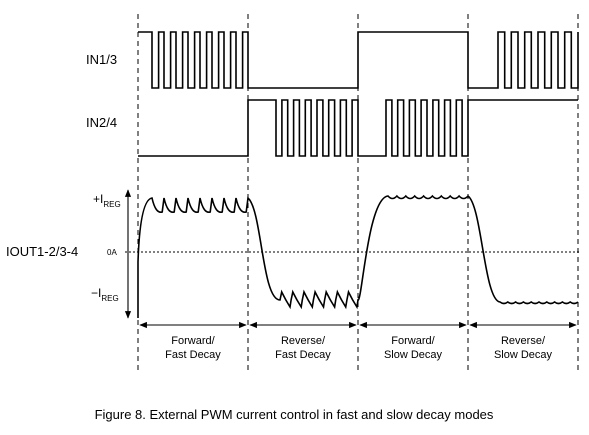  Describe the element at coordinates (112, 252) in the screenshot. I see `zero-amp-label: 0A` at that location.